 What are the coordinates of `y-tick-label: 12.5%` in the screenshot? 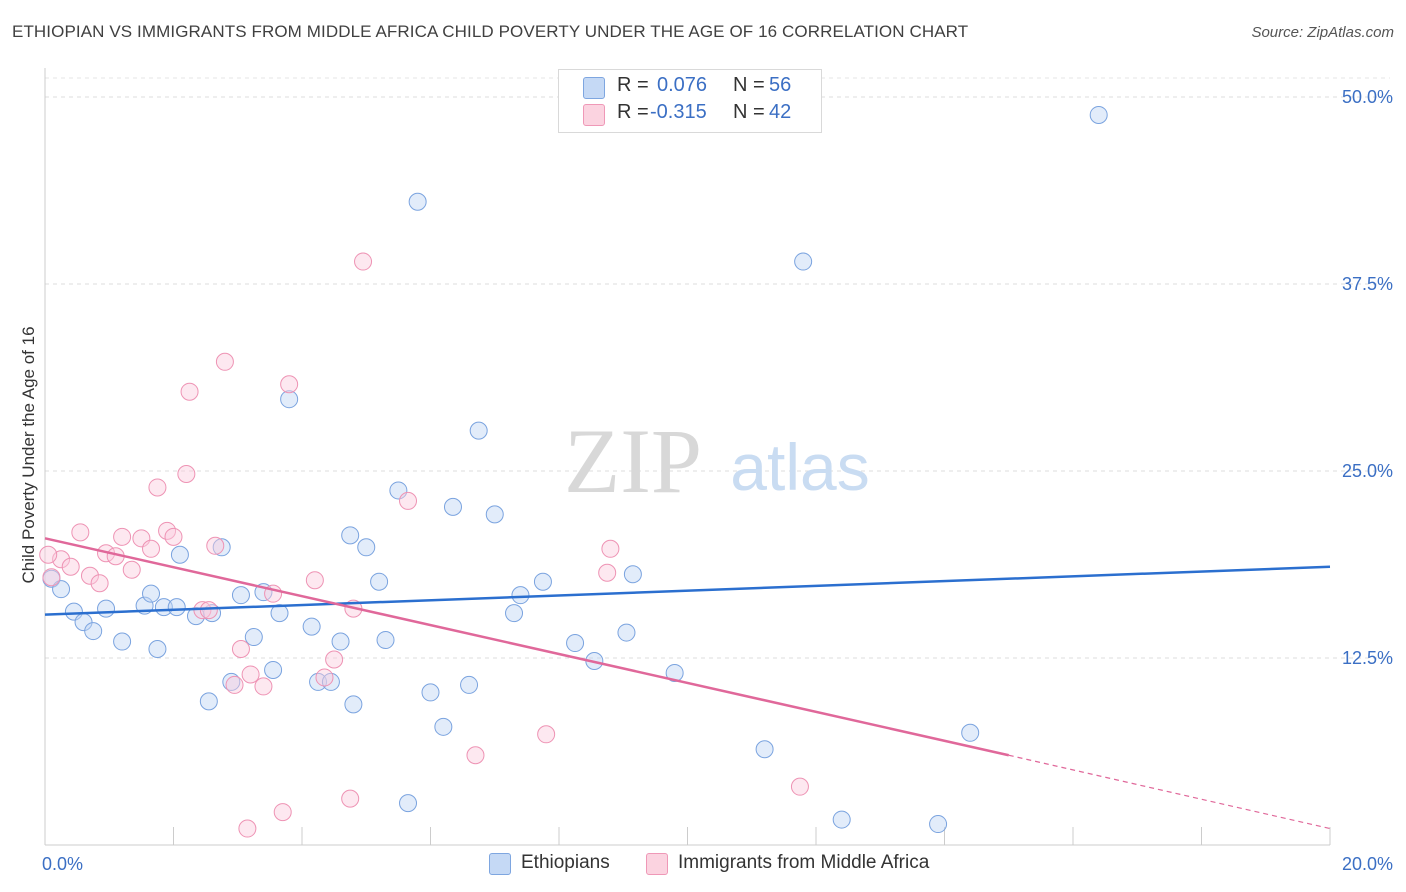 It's located at (1367, 658).